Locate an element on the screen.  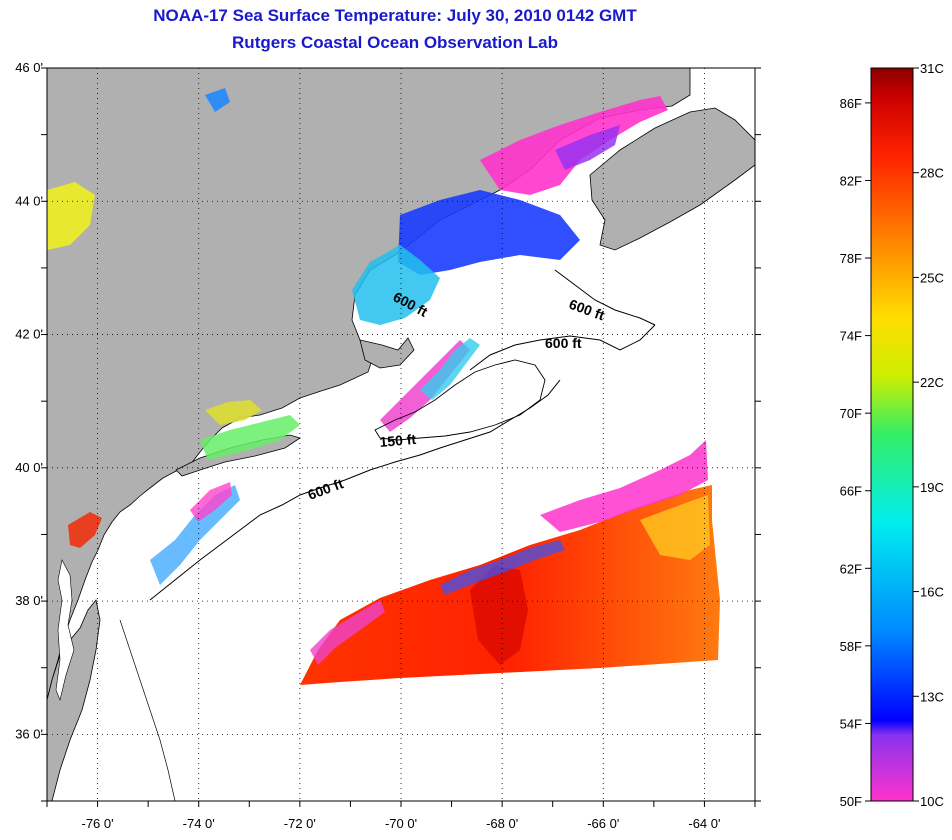
colorbar-c-label: 13C is located at coordinates (932, 696).